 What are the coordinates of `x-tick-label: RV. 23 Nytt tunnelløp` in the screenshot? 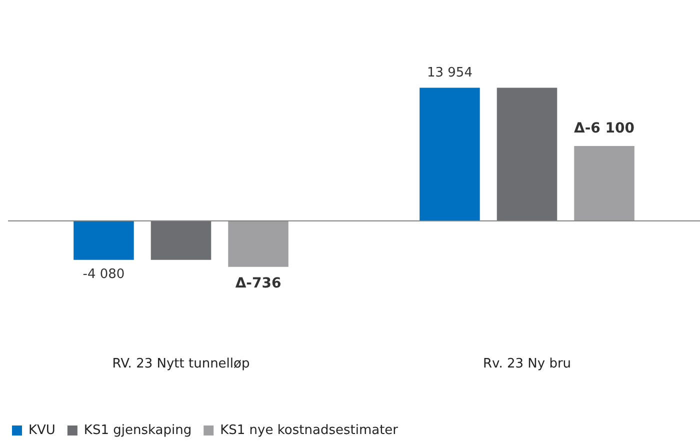 It's located at (181, 364).